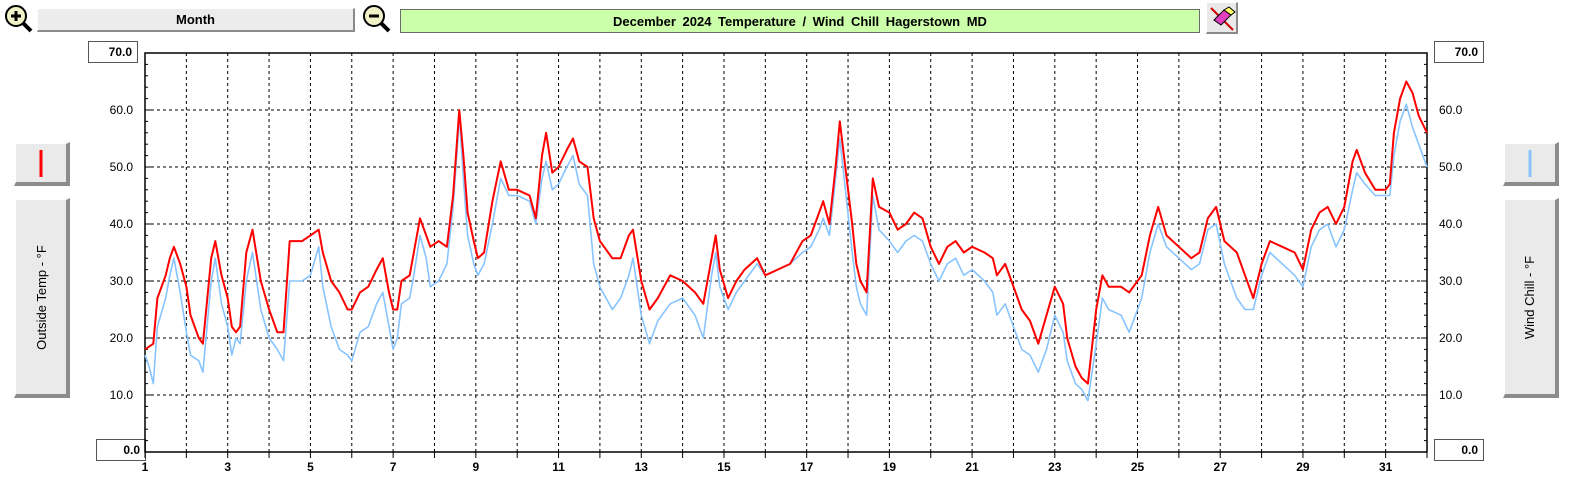  I want to click on y-tick-label-right: 20.0, so click(1451, 338).